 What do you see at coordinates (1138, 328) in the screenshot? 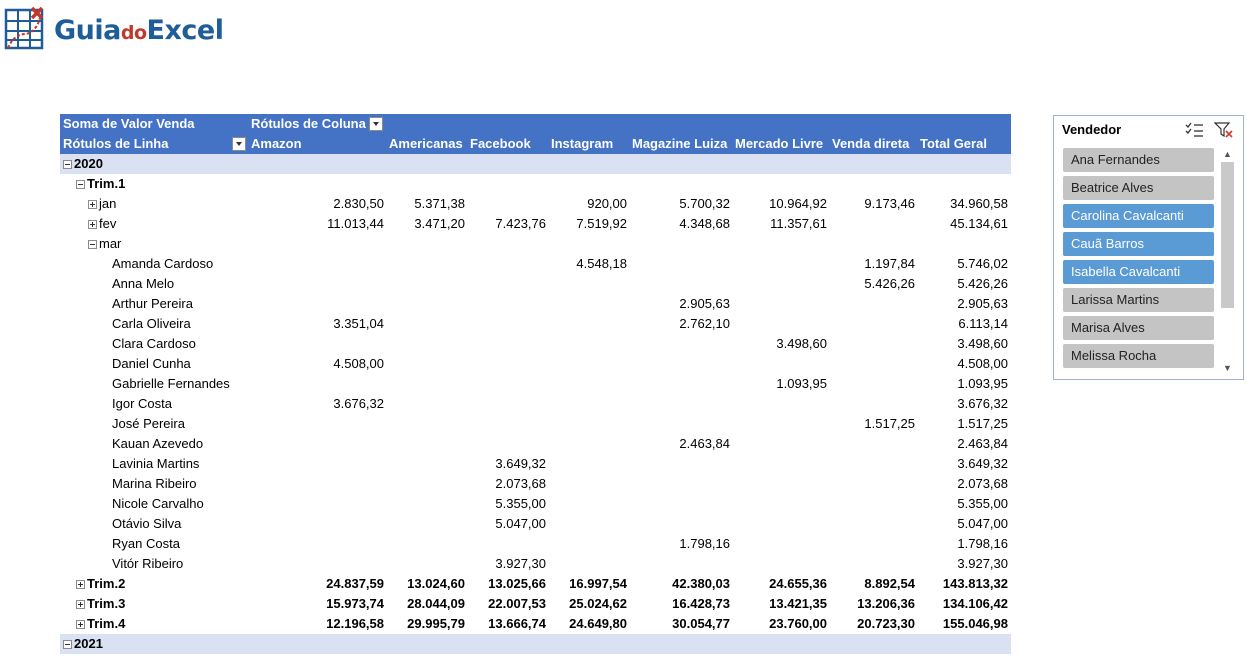
I see `slicer-item: Marisa Alves` at bounding box center [1138, 328].